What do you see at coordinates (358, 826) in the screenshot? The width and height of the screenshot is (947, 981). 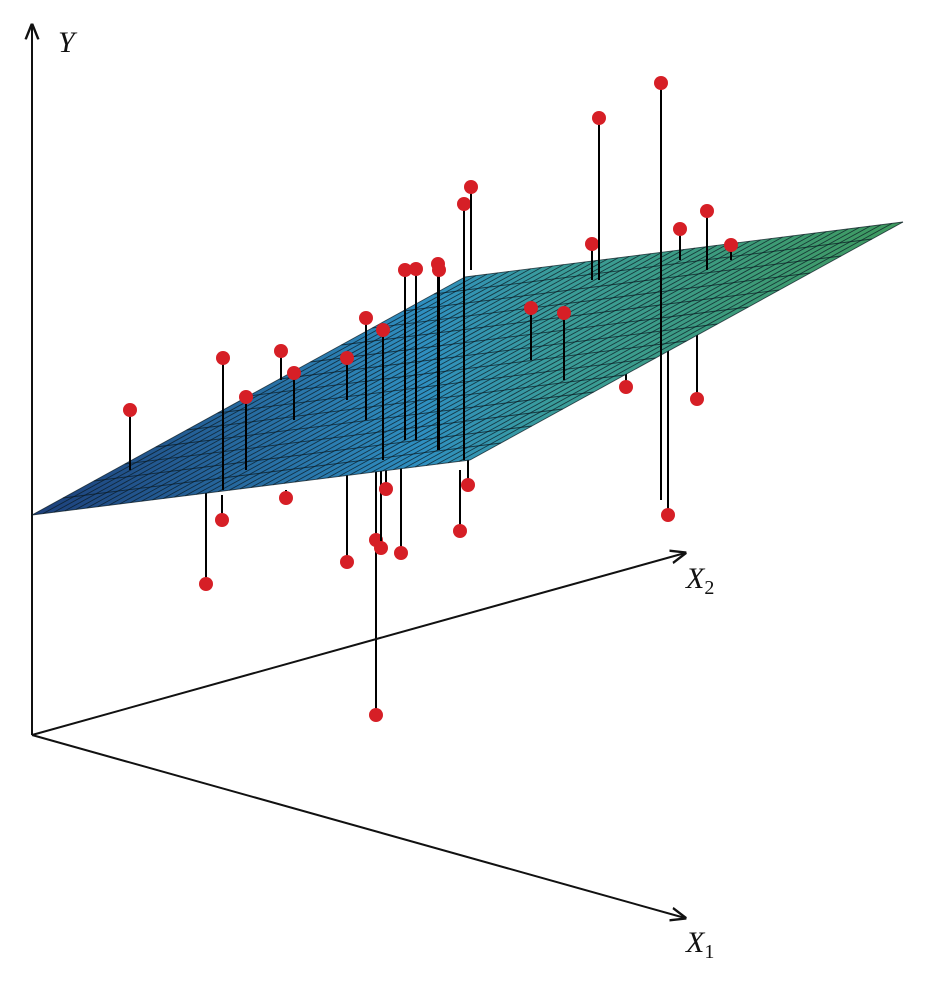 I see `x1-axis` at bounding box center [358, 826].